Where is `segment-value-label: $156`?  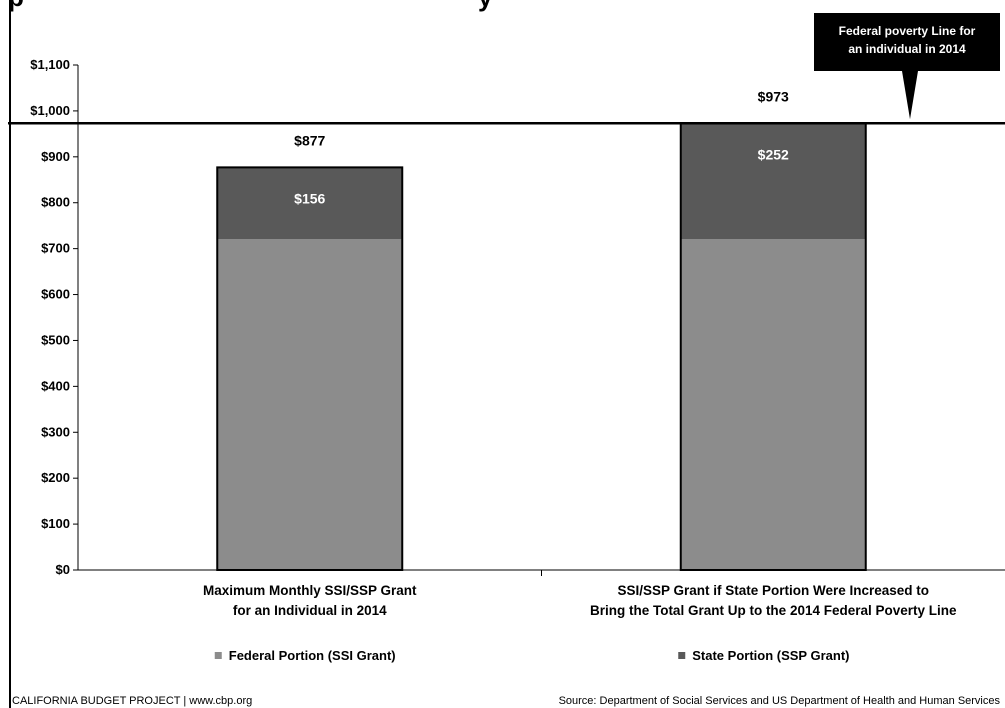 segment-value-label: $156 is located at coordinates (309, 198).